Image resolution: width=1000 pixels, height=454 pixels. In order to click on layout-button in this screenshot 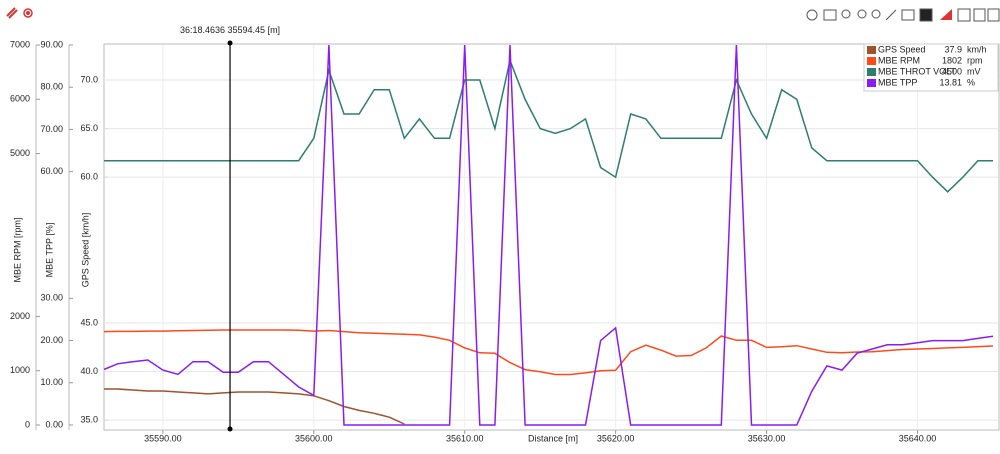, I will do `click(964, 15)`.